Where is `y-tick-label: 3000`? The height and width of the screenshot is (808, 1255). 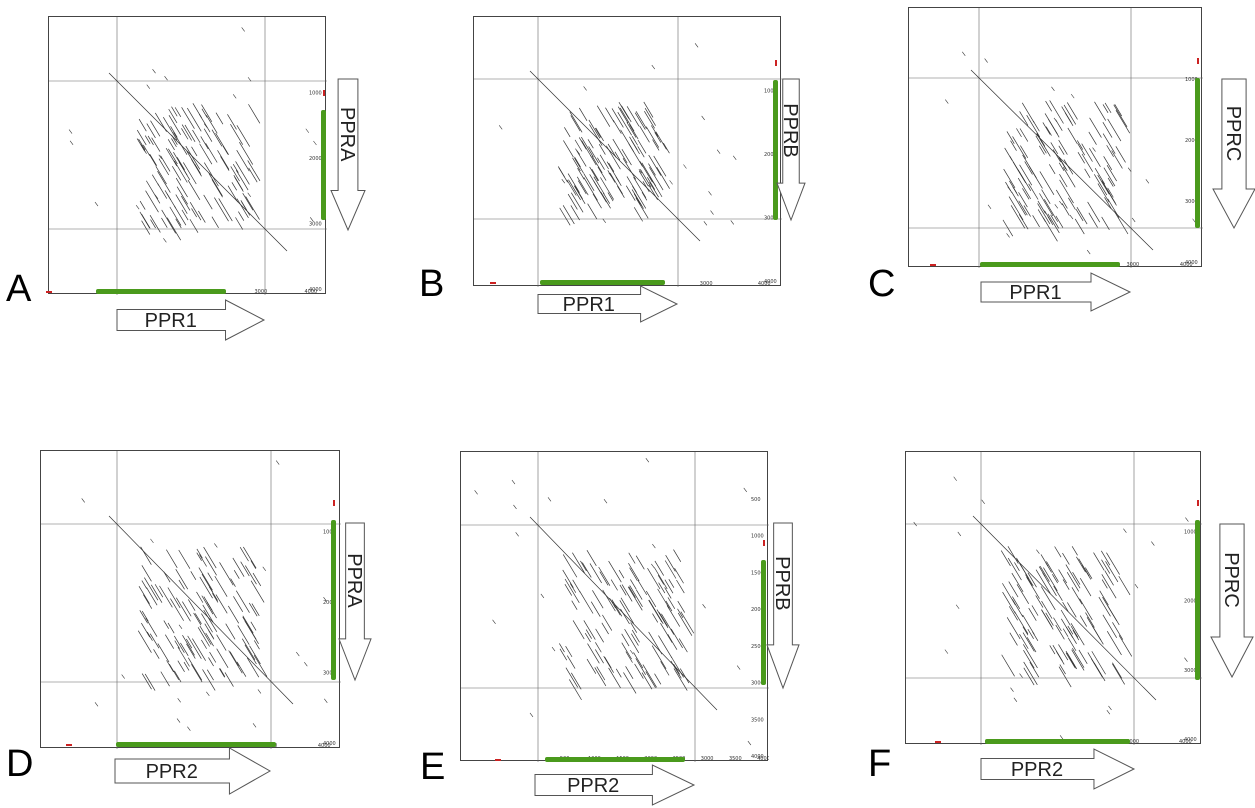 y-tick-label: 3000 is located at coordinates (770, 219).